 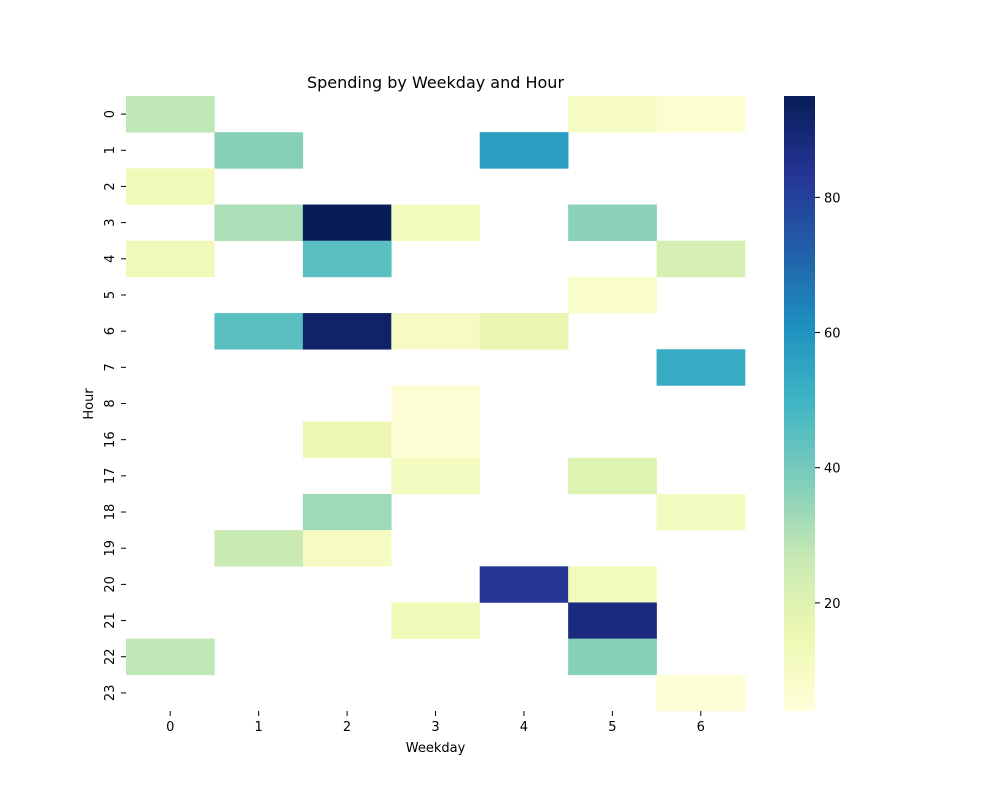 I want to click on y-tick-label: 1, so click(x=110, y=150).